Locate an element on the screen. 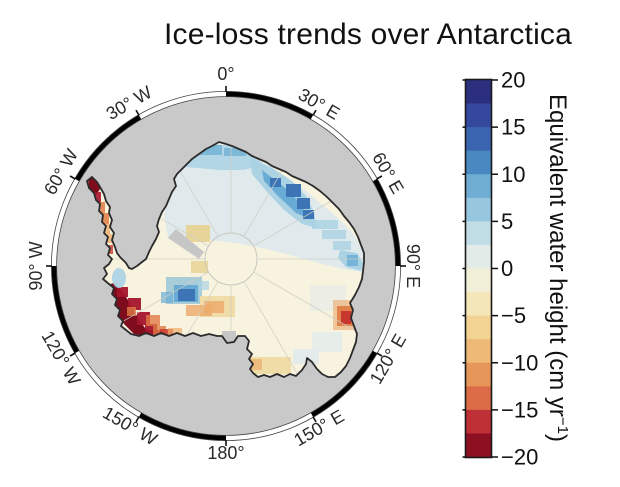  patch-amundsen-crimson5 is located at coordinates (122, 292).